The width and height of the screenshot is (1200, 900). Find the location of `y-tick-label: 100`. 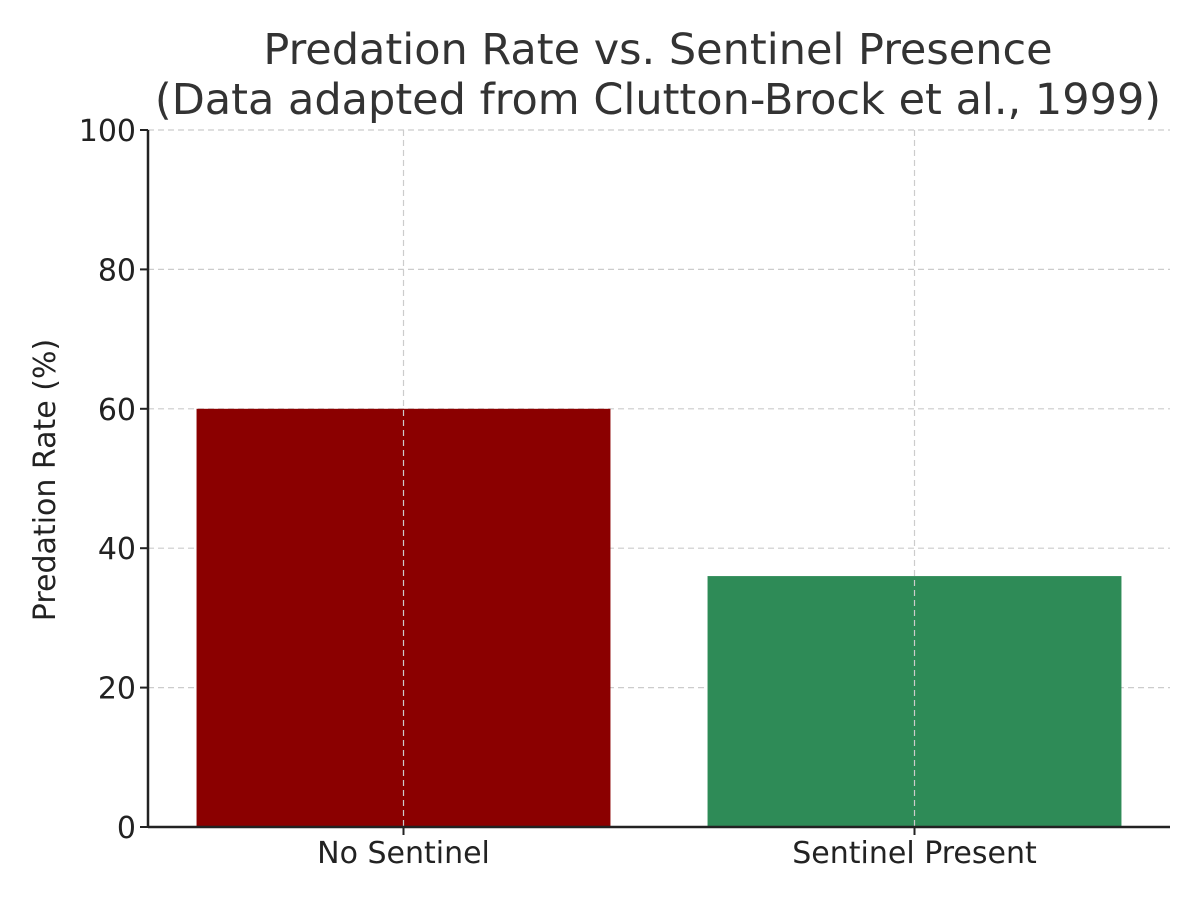

y-tick-label: 100 is located at coordinates (107, 131).